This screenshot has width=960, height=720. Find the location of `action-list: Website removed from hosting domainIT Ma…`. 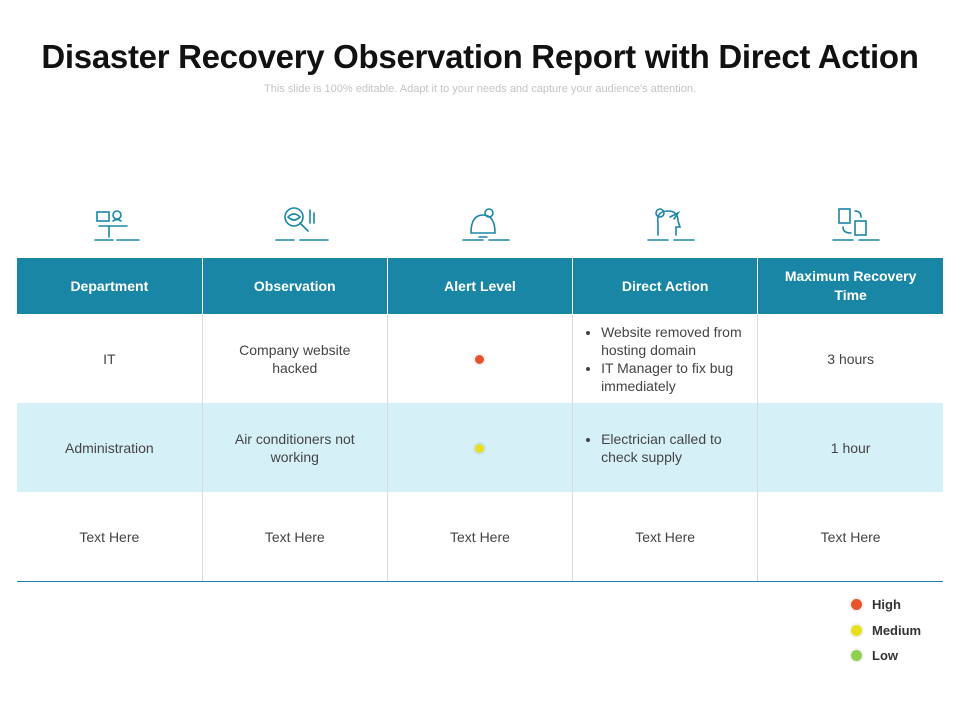

action-list: Website removed from hosting domainIT Ma… is located at coordinates (665, 359).